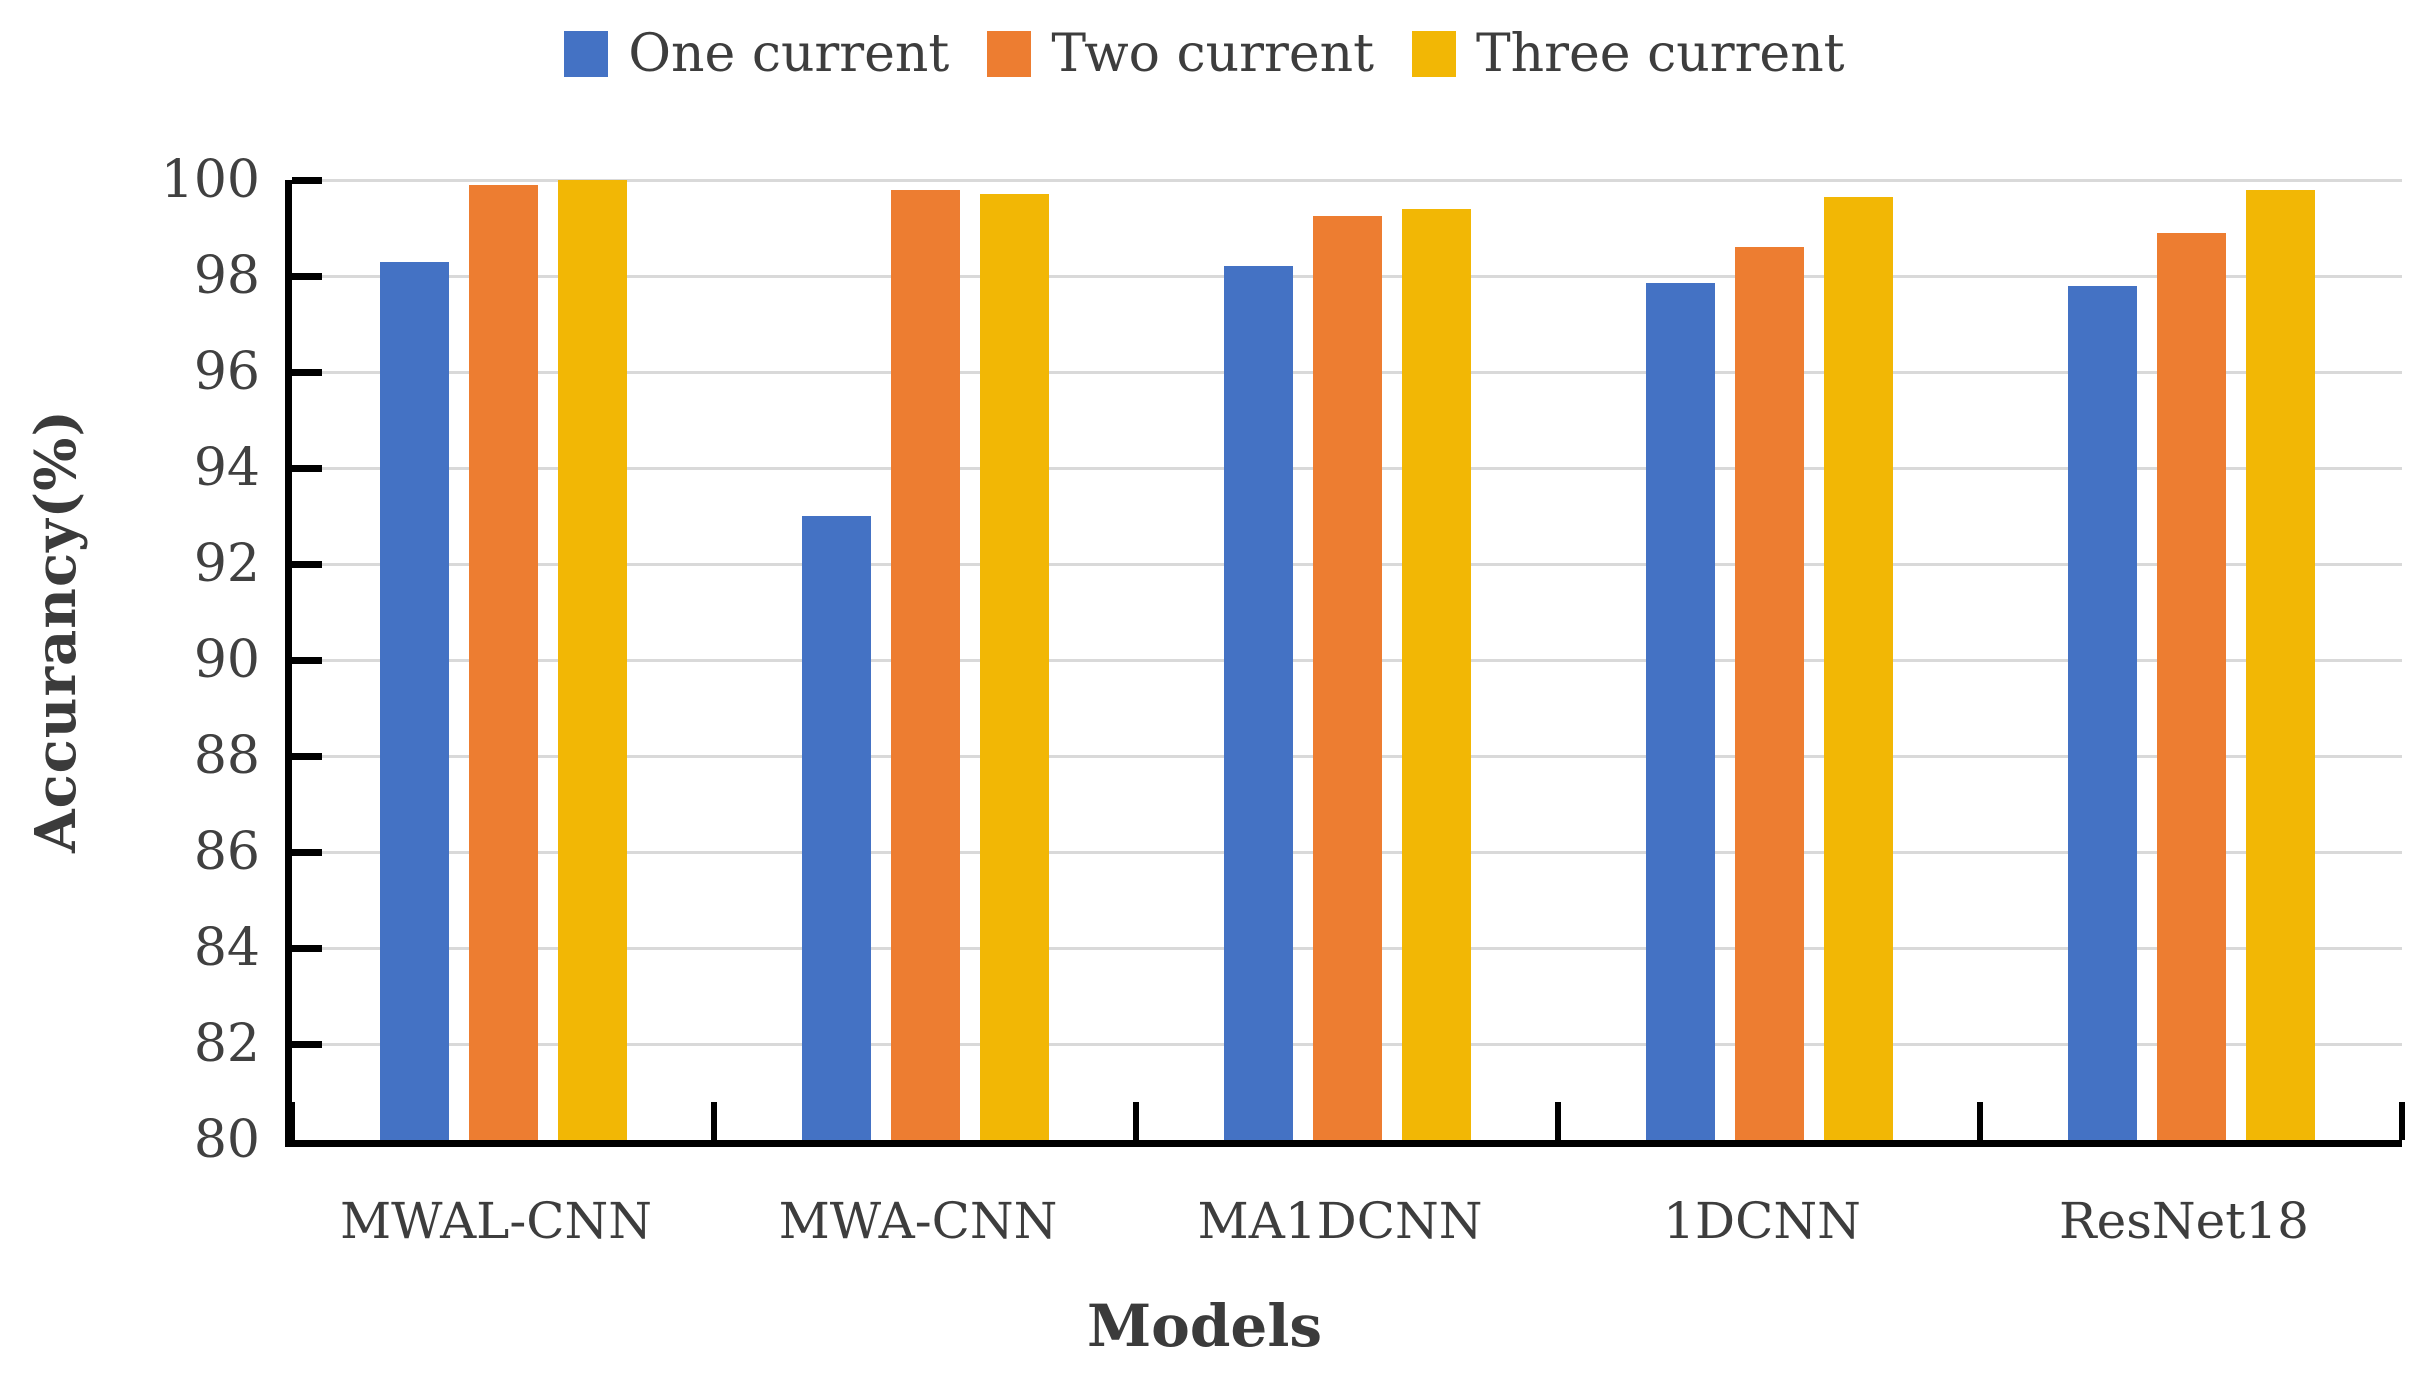 This screenshot has height=1391, width=2409. I want to click on bar-1DCNN-three-current, so click(1858, 668).